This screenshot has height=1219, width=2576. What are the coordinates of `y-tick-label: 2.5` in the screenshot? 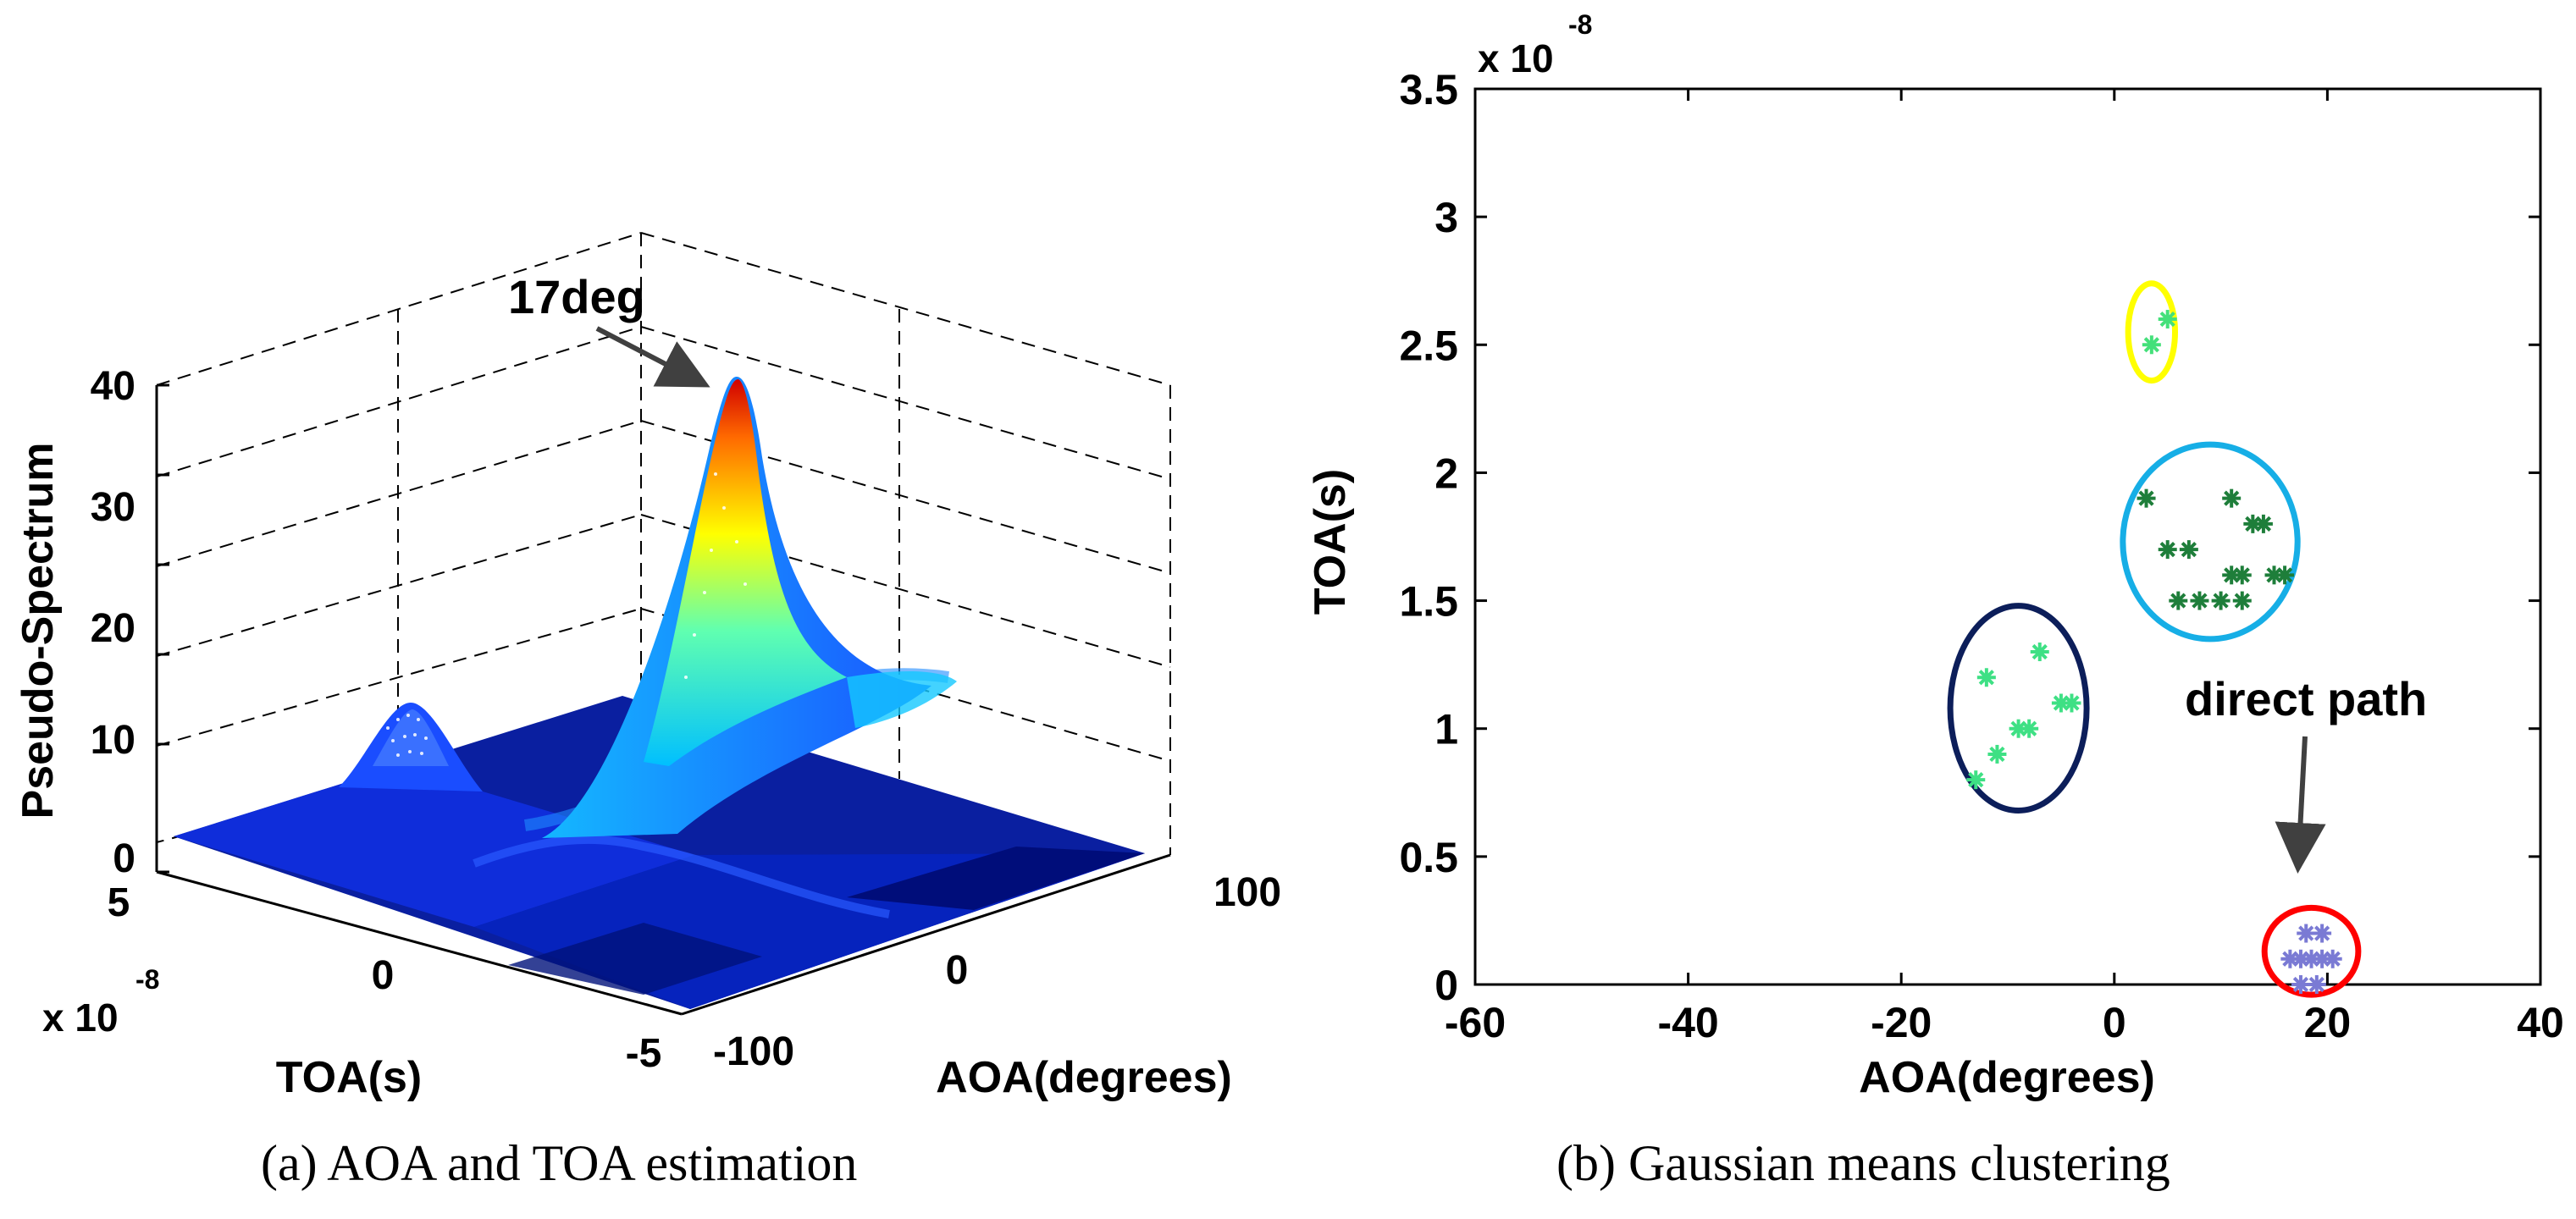 It's located at (1428, 345).